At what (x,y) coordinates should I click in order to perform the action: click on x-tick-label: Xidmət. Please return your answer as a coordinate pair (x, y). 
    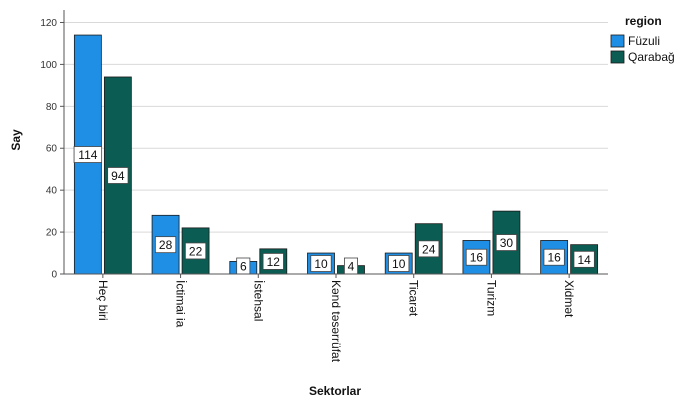
    Looking at the image, I should click on (569, 299).